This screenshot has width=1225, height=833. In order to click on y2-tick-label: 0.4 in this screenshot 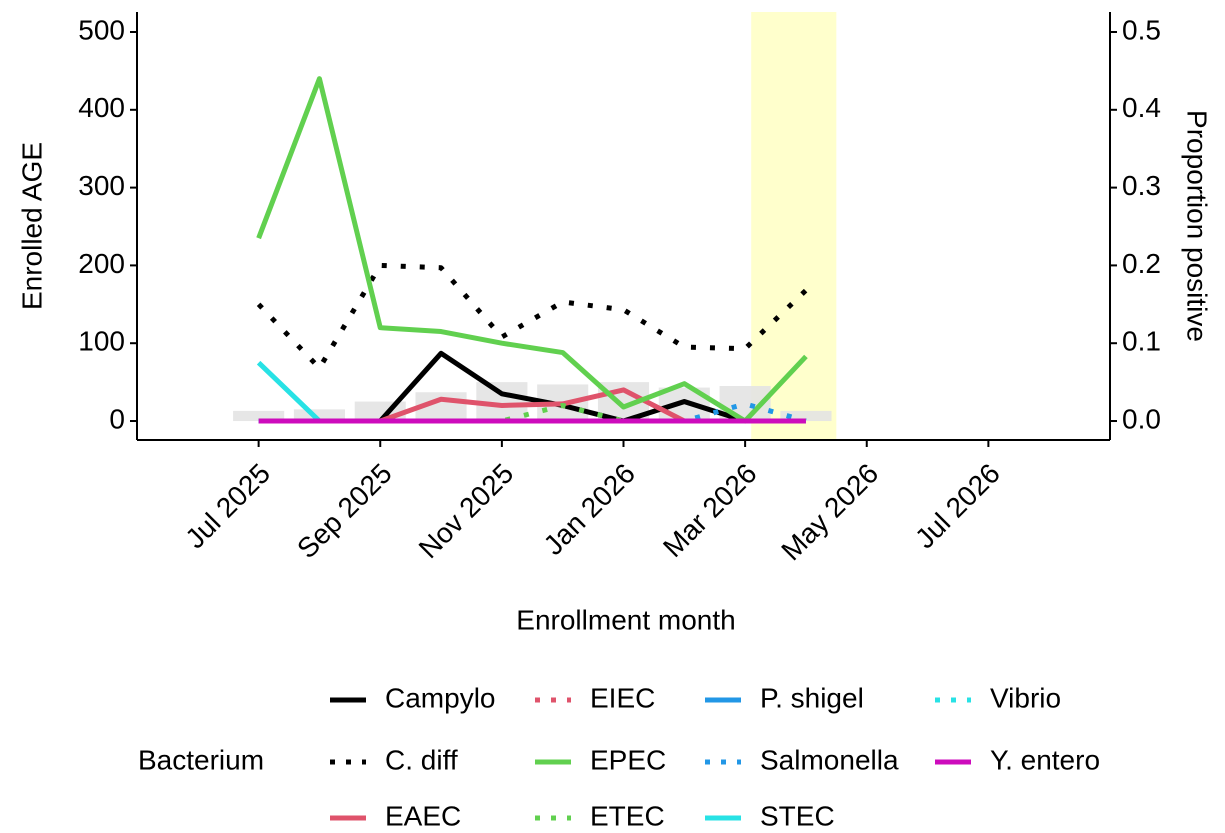, I will do `click(1141, 107)`.